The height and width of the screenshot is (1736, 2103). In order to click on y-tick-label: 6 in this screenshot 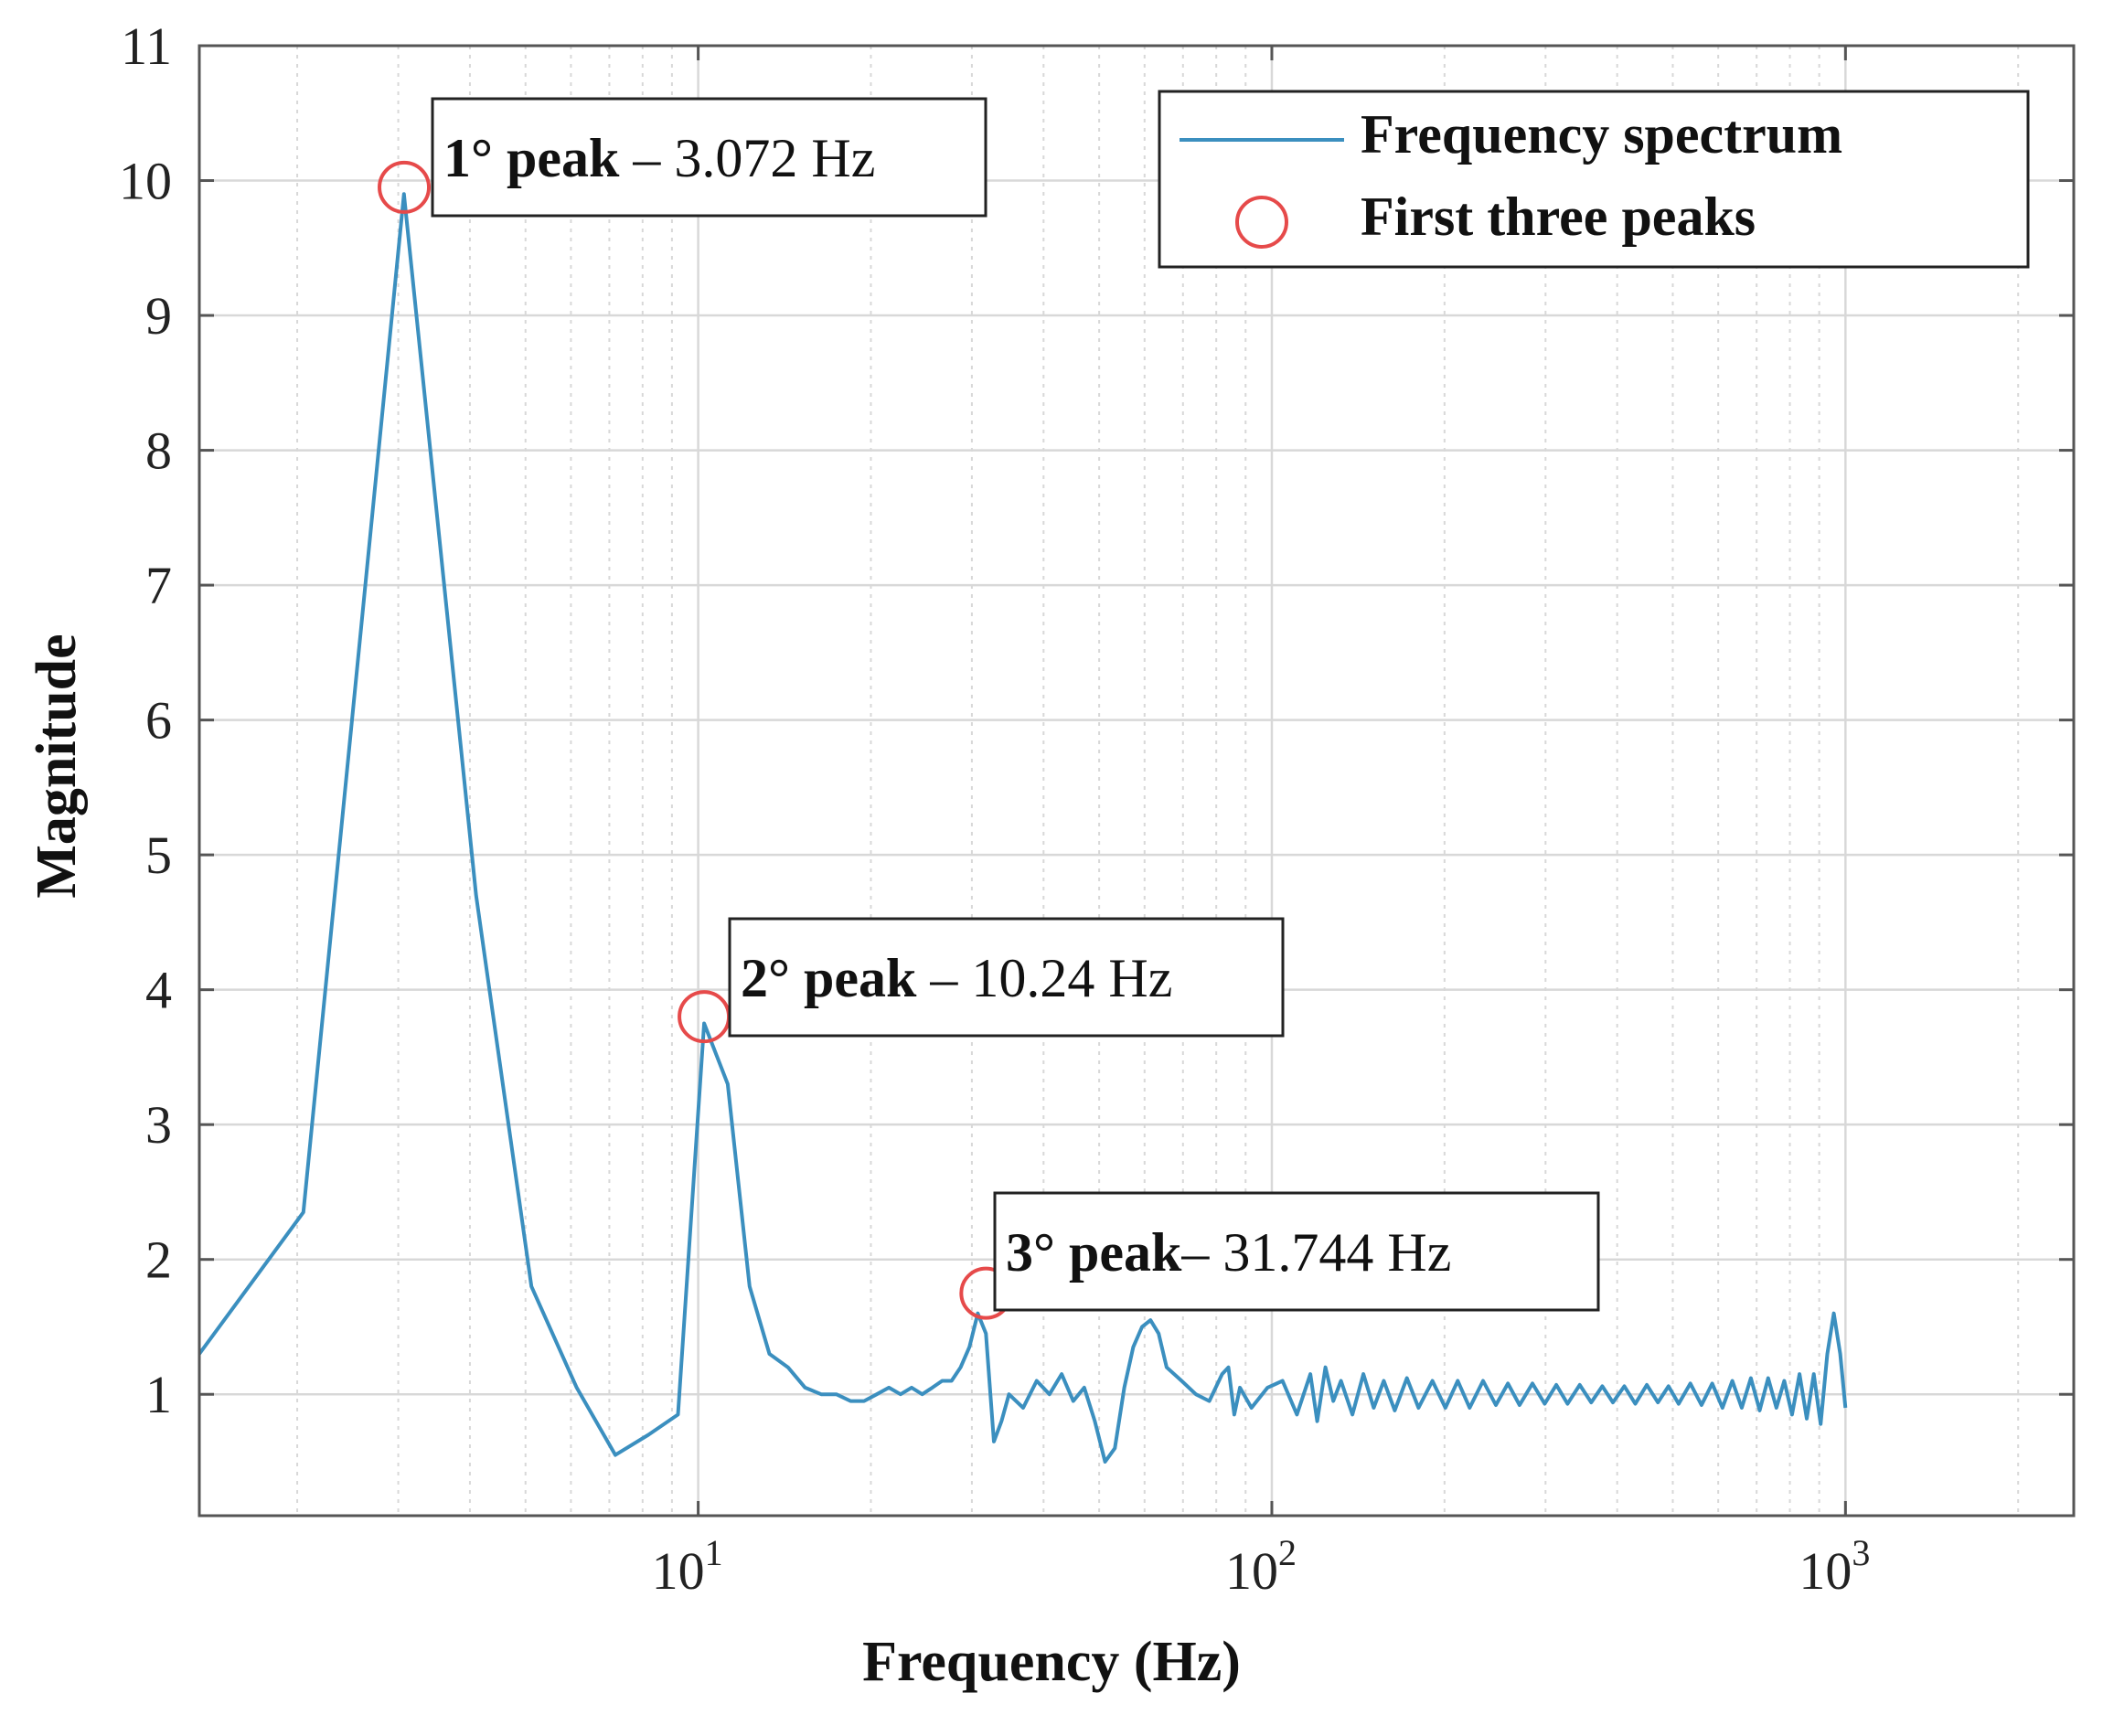, I will do `click(158, 721)`.